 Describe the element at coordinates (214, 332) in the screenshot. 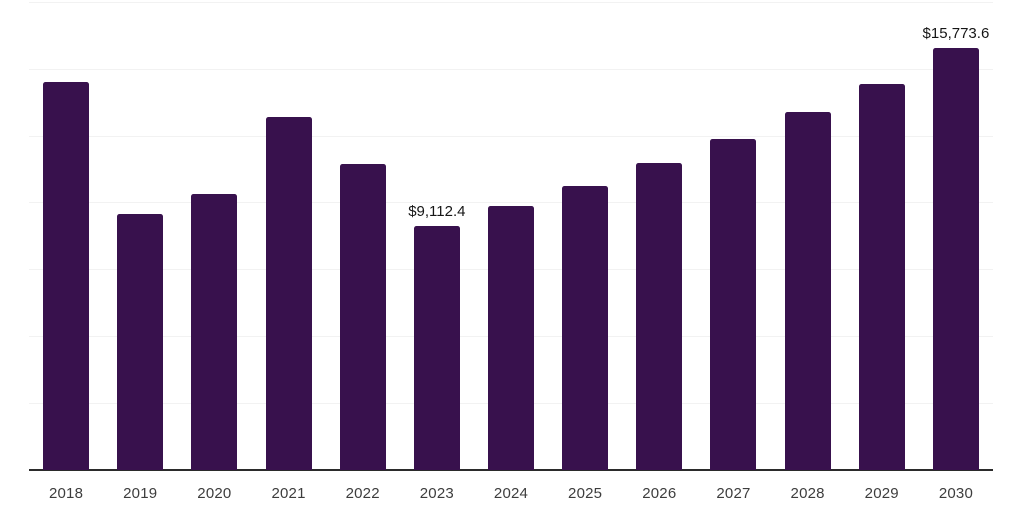

I see `bar-2020` at that location.